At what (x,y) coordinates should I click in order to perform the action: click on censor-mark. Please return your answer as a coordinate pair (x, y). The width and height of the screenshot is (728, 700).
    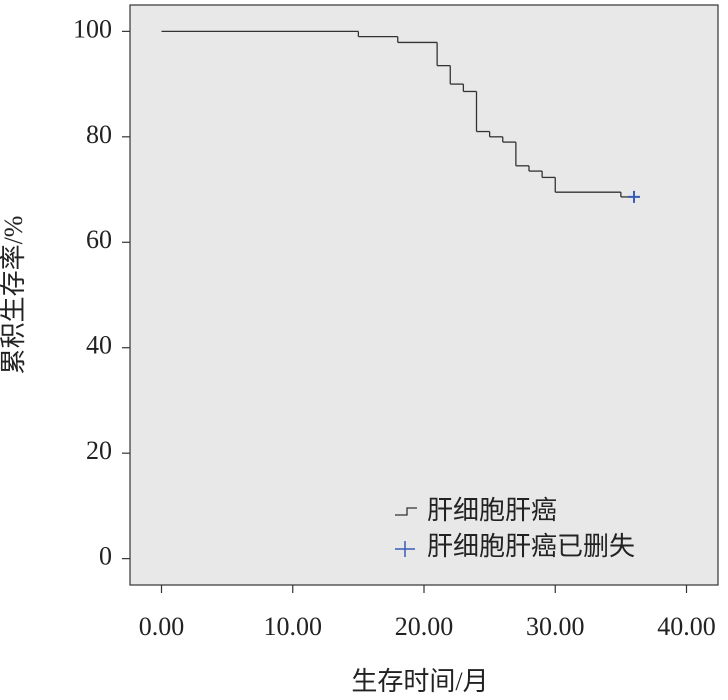
    Looking at the image, I should click on (634, 196).